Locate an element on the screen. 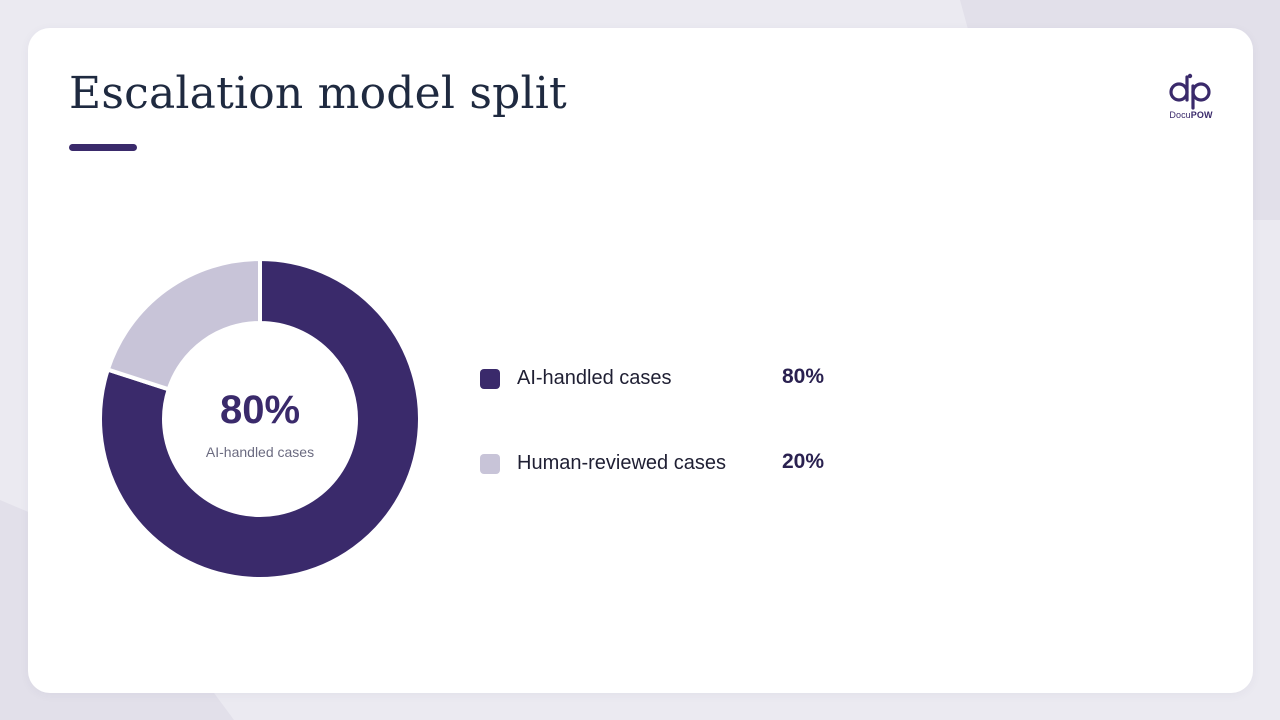 This screenshot has height=720, width=1280. donut-chart: 80% AI-handled cases is located at coordinates (260, 419).